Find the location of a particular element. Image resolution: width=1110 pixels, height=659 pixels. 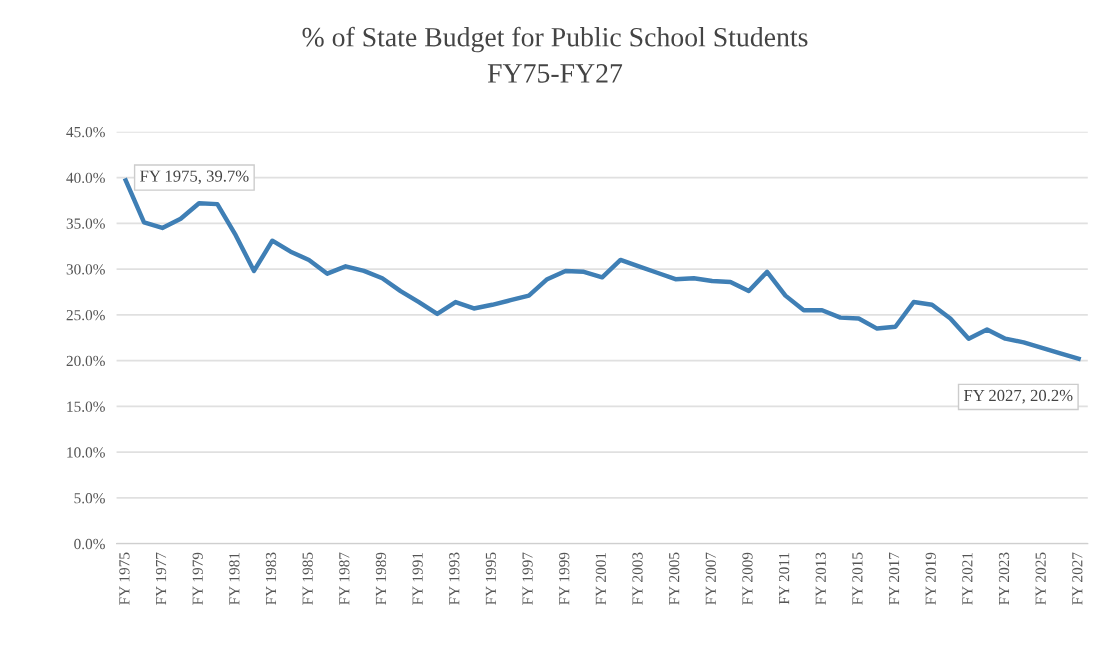

x-tick-label: FY 2007 is located at coordinates (710, 578).